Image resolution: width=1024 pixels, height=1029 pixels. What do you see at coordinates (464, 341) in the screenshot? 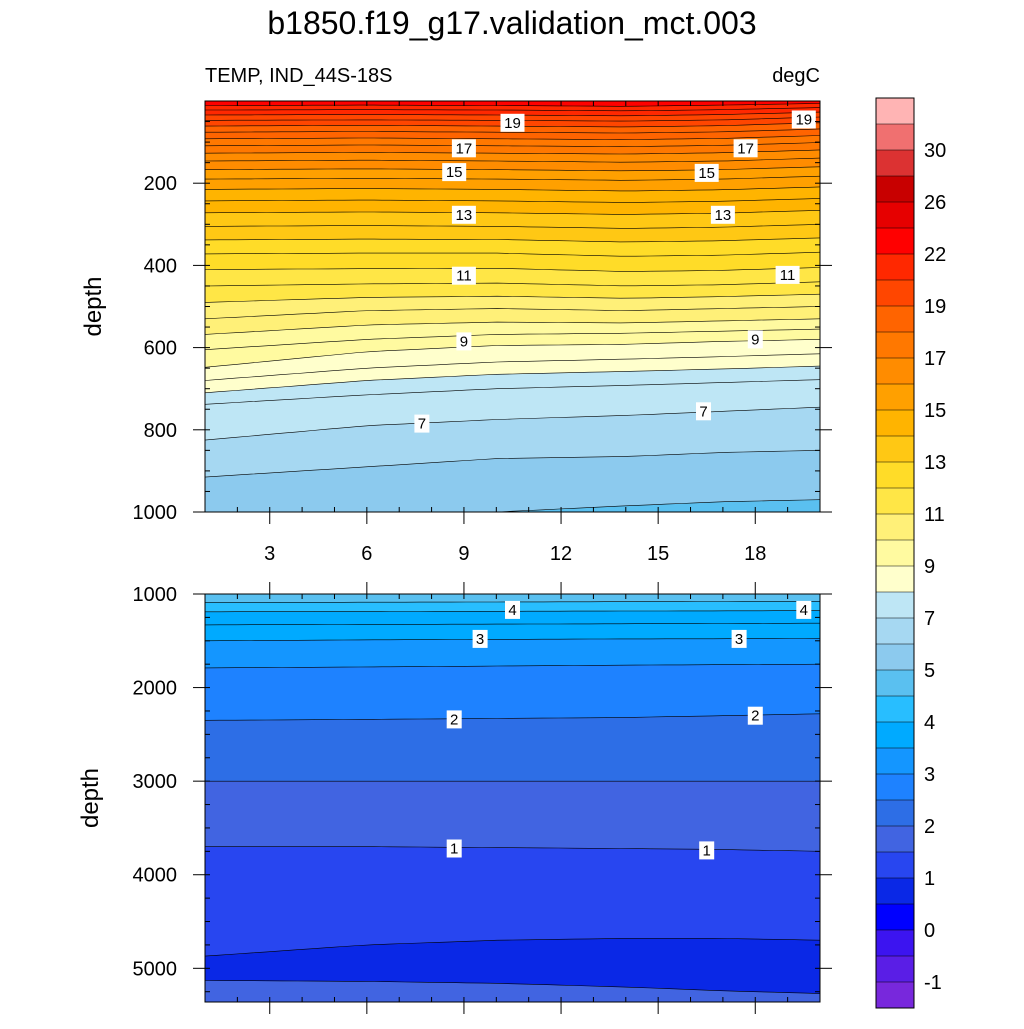
I see `contour-label-text: 9` at bounding box center [464, 341].